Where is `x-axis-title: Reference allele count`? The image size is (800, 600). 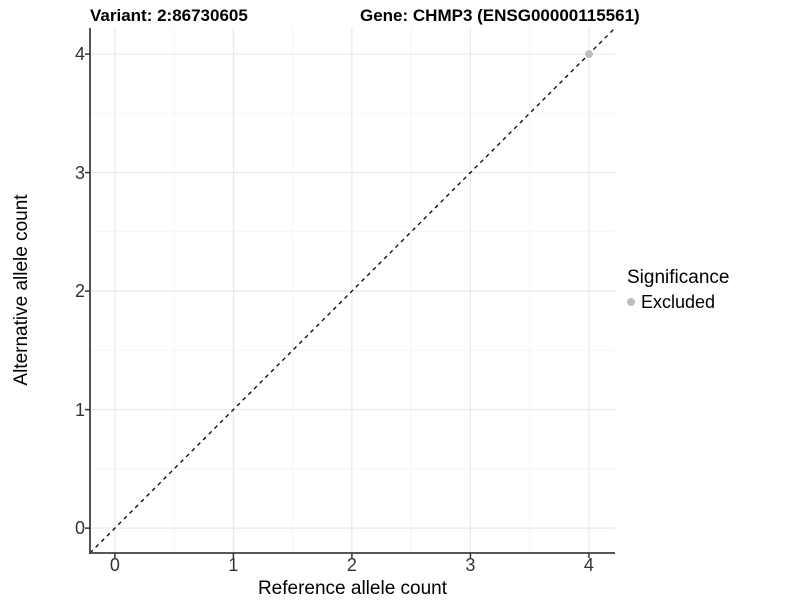 x-axis-title: Reference allele count is located at coordinates (352, 588).